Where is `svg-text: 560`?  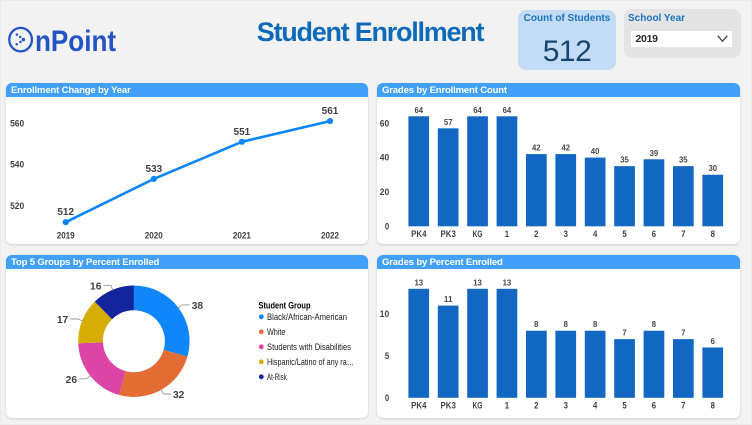
svg-text: 560 is located at coordinates (17, 123).